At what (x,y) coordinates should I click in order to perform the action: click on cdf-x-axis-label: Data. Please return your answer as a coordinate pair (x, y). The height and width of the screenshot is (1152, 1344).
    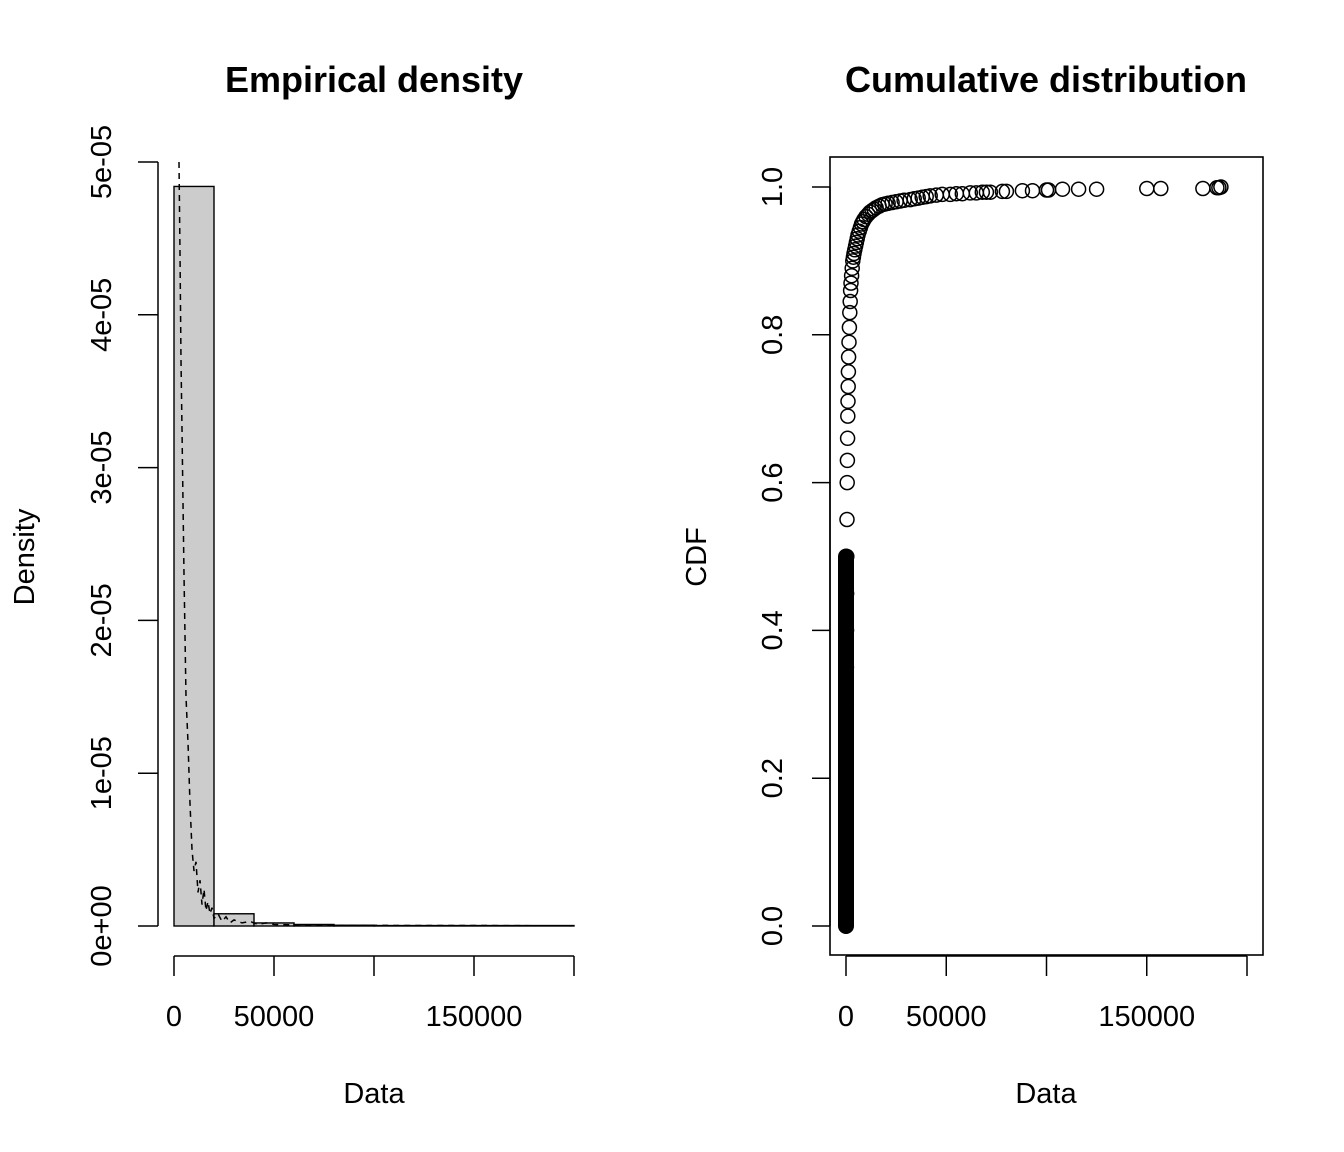
    Looking at the image, I should click on (1046, 1094).